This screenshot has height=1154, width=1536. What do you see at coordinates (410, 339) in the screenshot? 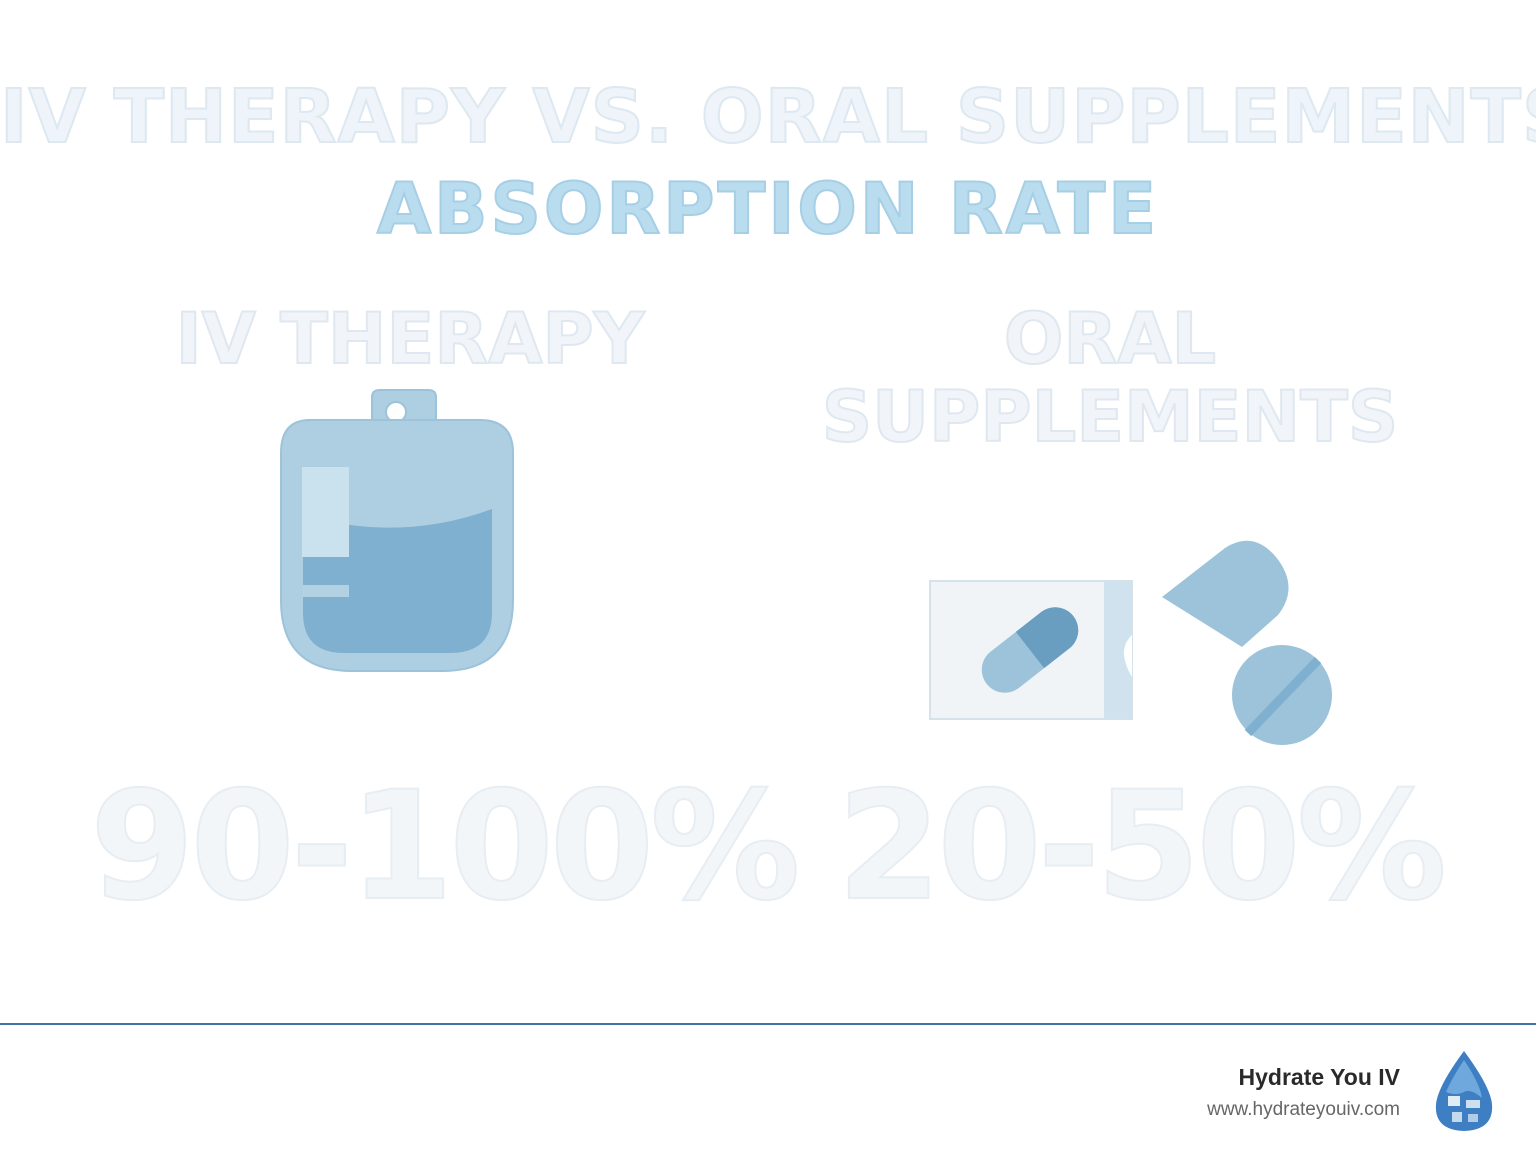
I see `iv-therapy-heading: IV THERAPY` at bounding box center [410, 339].